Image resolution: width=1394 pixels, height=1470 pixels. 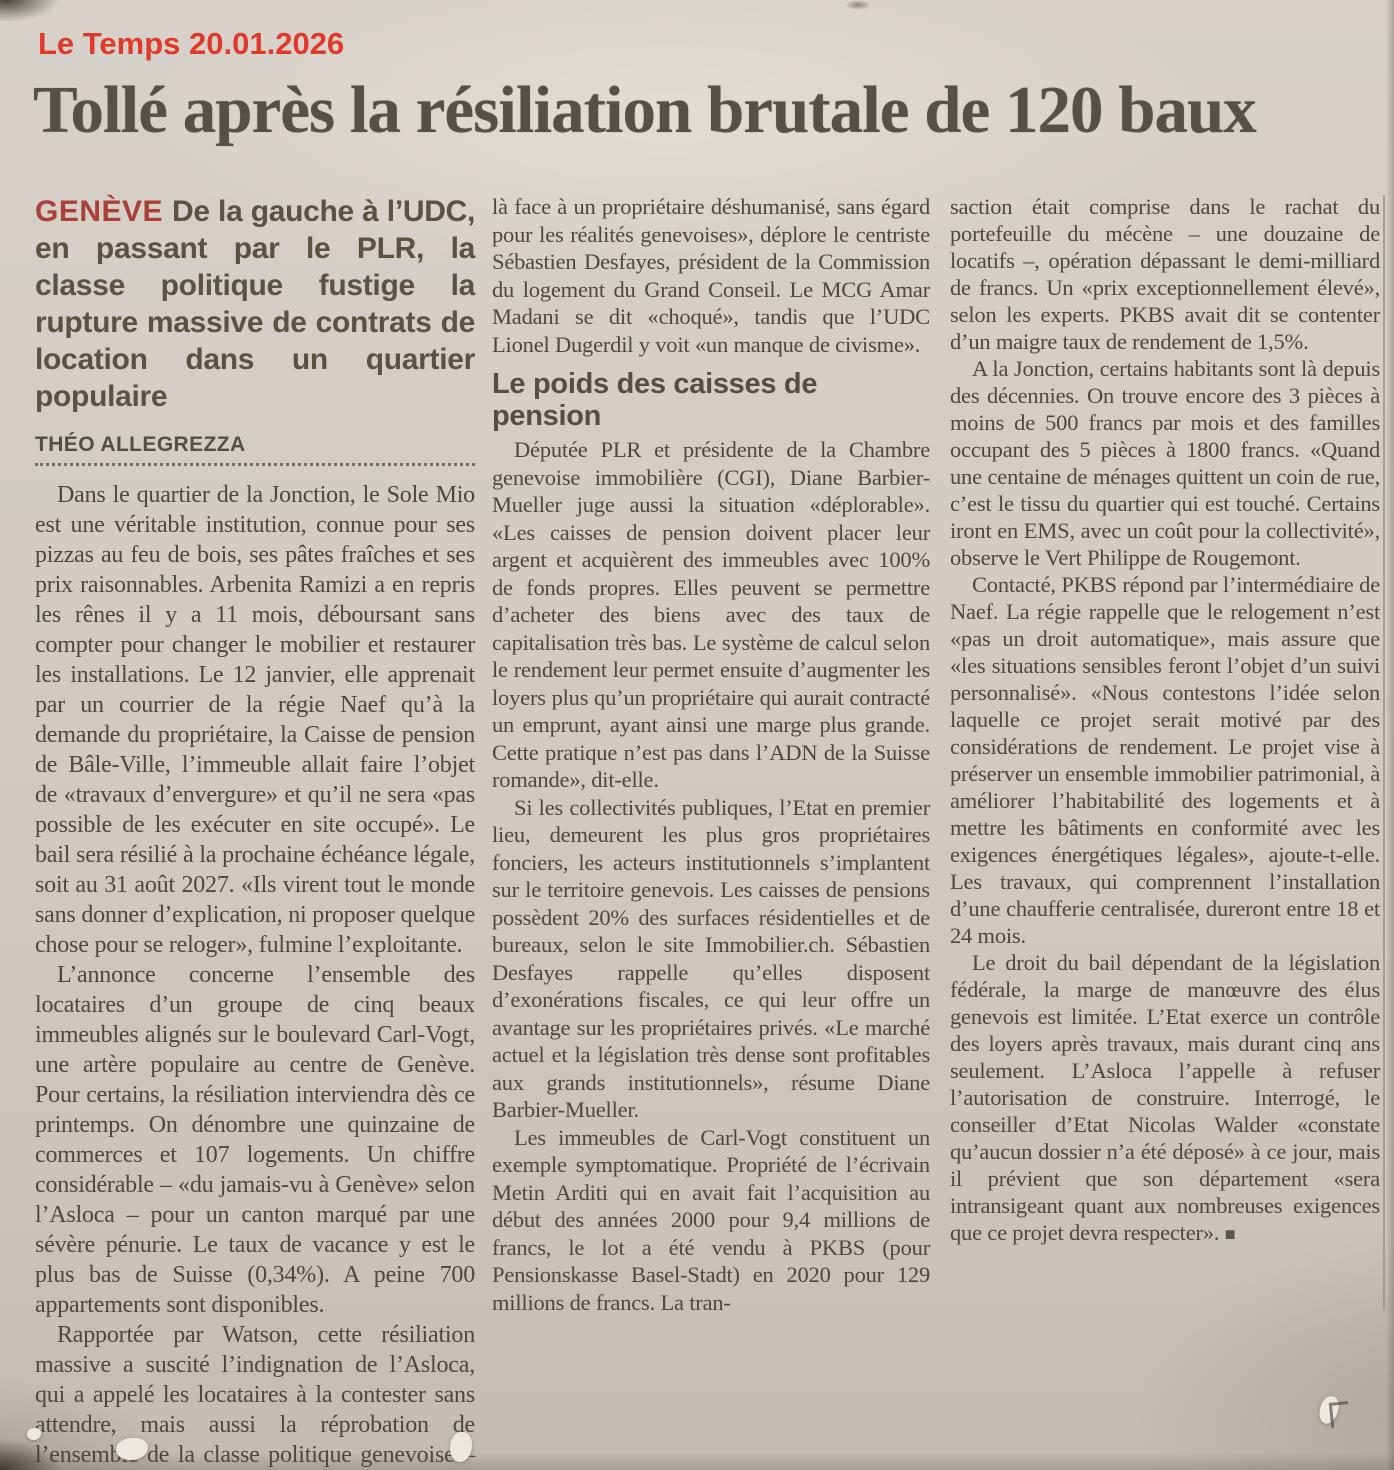 What do you see at coordinates (255, 464) in the screenshot?
I see `byline-rule` at bounding box center [255, 464].